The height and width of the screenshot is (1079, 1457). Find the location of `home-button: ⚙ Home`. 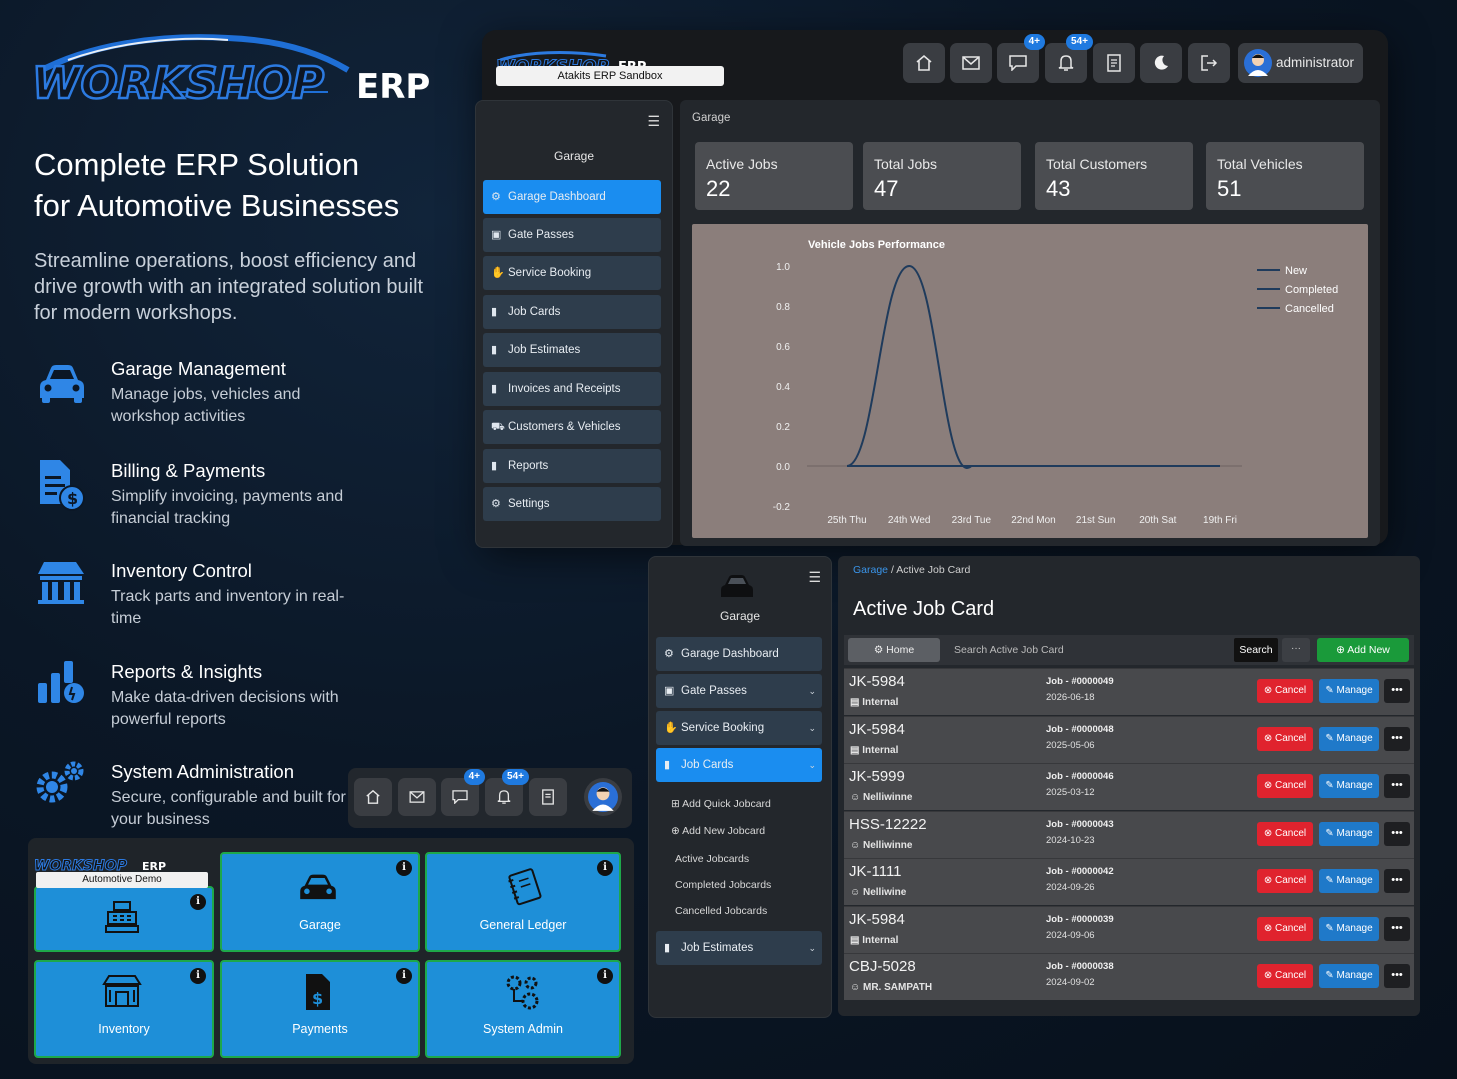

home-button: ⚙ Home is located at coordinates (894, 650).